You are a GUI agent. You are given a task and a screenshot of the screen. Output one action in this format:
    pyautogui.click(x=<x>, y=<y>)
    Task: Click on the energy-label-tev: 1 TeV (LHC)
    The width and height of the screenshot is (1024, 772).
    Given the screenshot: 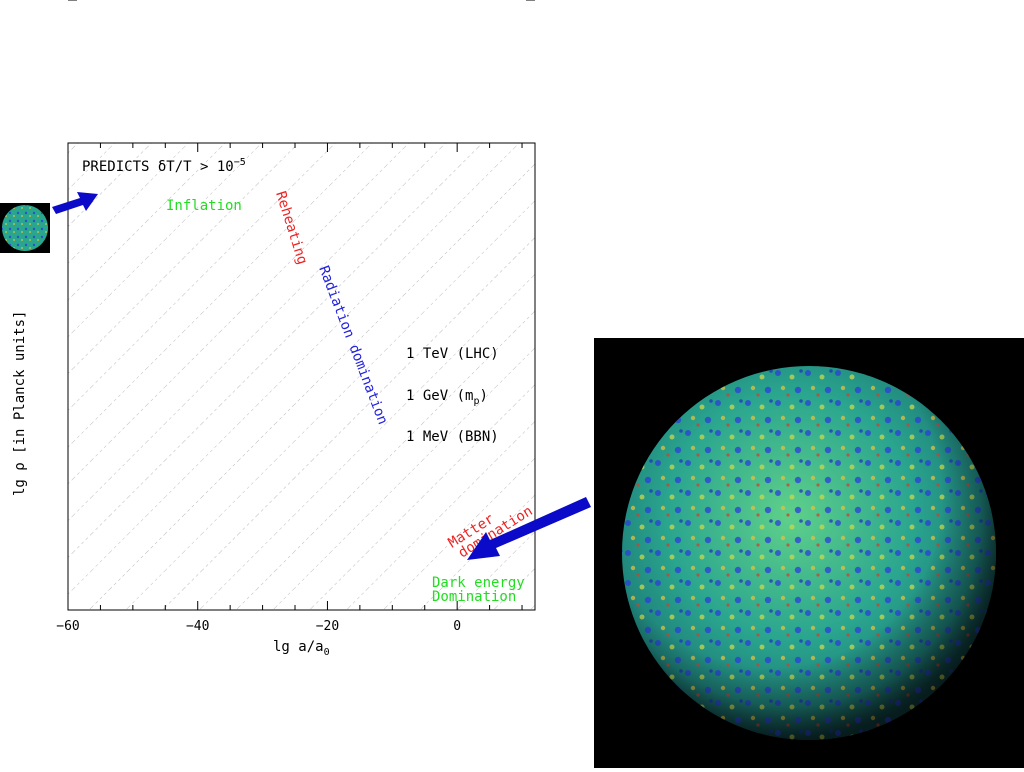 What is the action you would take?
    pyautogui.click(x=452, y=354)
    